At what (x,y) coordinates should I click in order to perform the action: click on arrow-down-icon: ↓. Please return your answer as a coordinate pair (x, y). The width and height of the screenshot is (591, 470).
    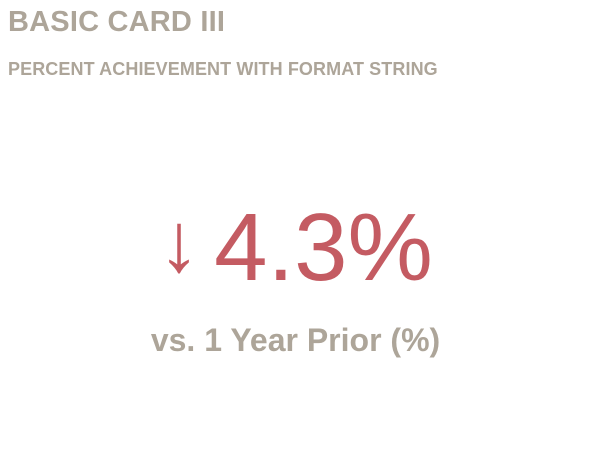
    Looking at the image, I should click on (179, 242).